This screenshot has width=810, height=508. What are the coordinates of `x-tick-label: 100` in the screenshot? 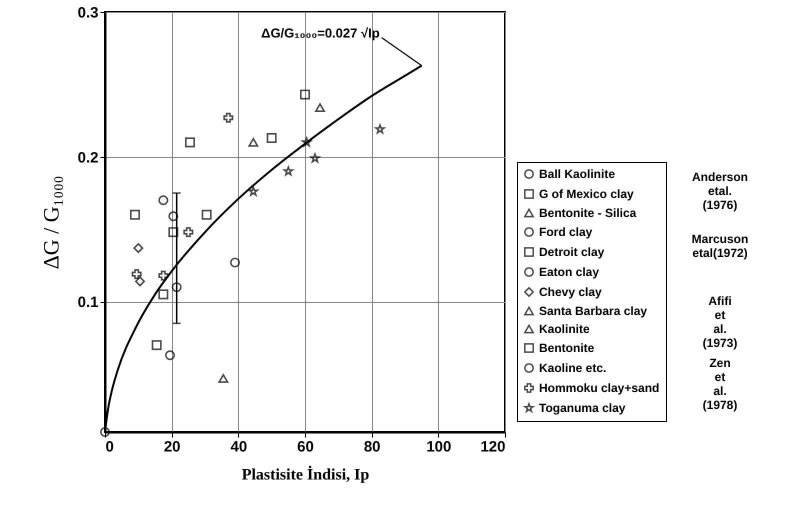 It's located at (439, 447).